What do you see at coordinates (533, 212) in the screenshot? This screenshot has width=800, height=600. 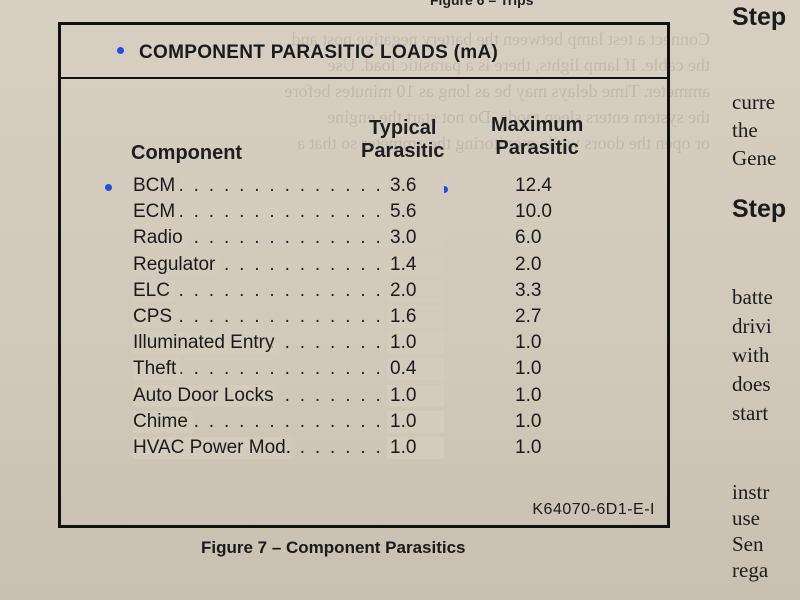 I see `maximum-value: 10.0` at bounding box center [533, 212].